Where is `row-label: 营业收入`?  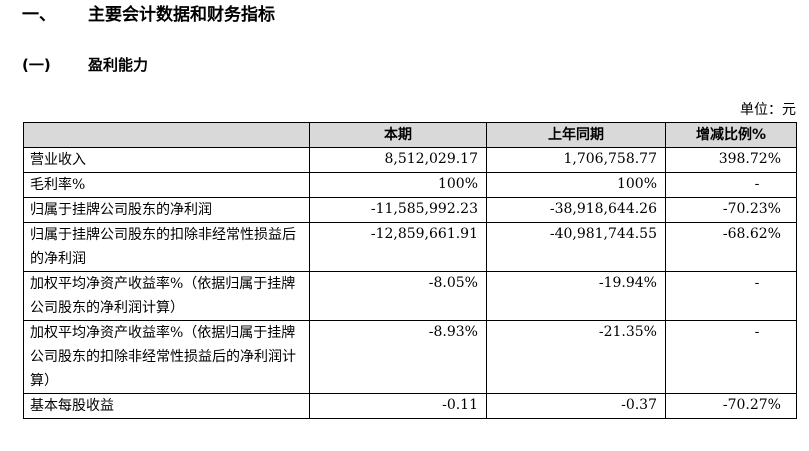 row-label: 营业收入 is located at coordinates (166, 160).